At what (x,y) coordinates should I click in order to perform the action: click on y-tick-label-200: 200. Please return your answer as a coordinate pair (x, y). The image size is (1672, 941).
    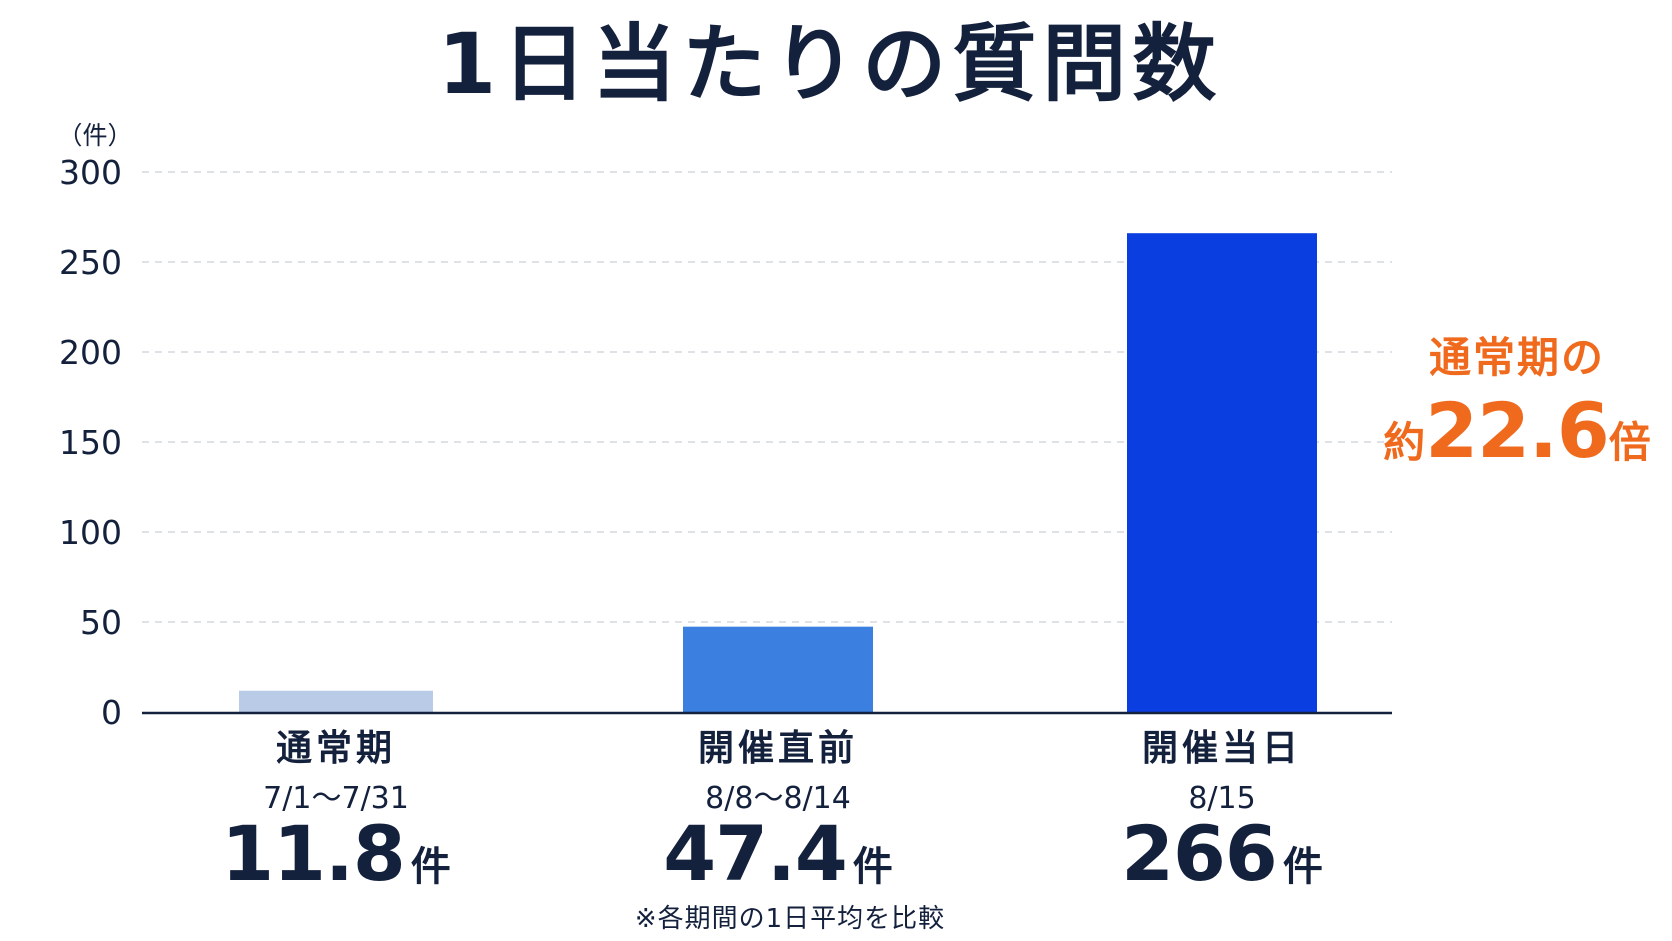
    Looking at the image, I should click on (90, 352).